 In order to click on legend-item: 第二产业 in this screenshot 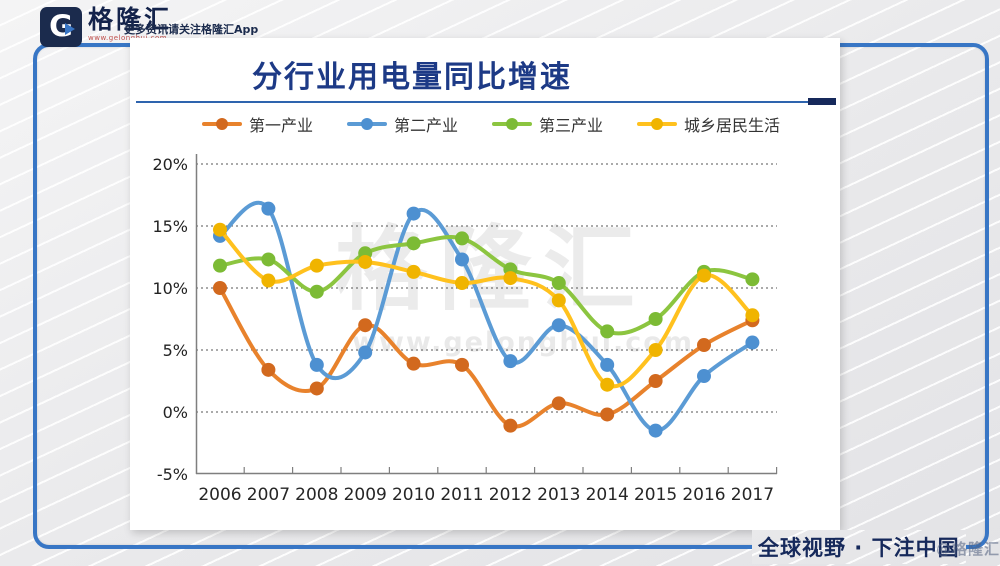, I will do `click(402, 124)`.